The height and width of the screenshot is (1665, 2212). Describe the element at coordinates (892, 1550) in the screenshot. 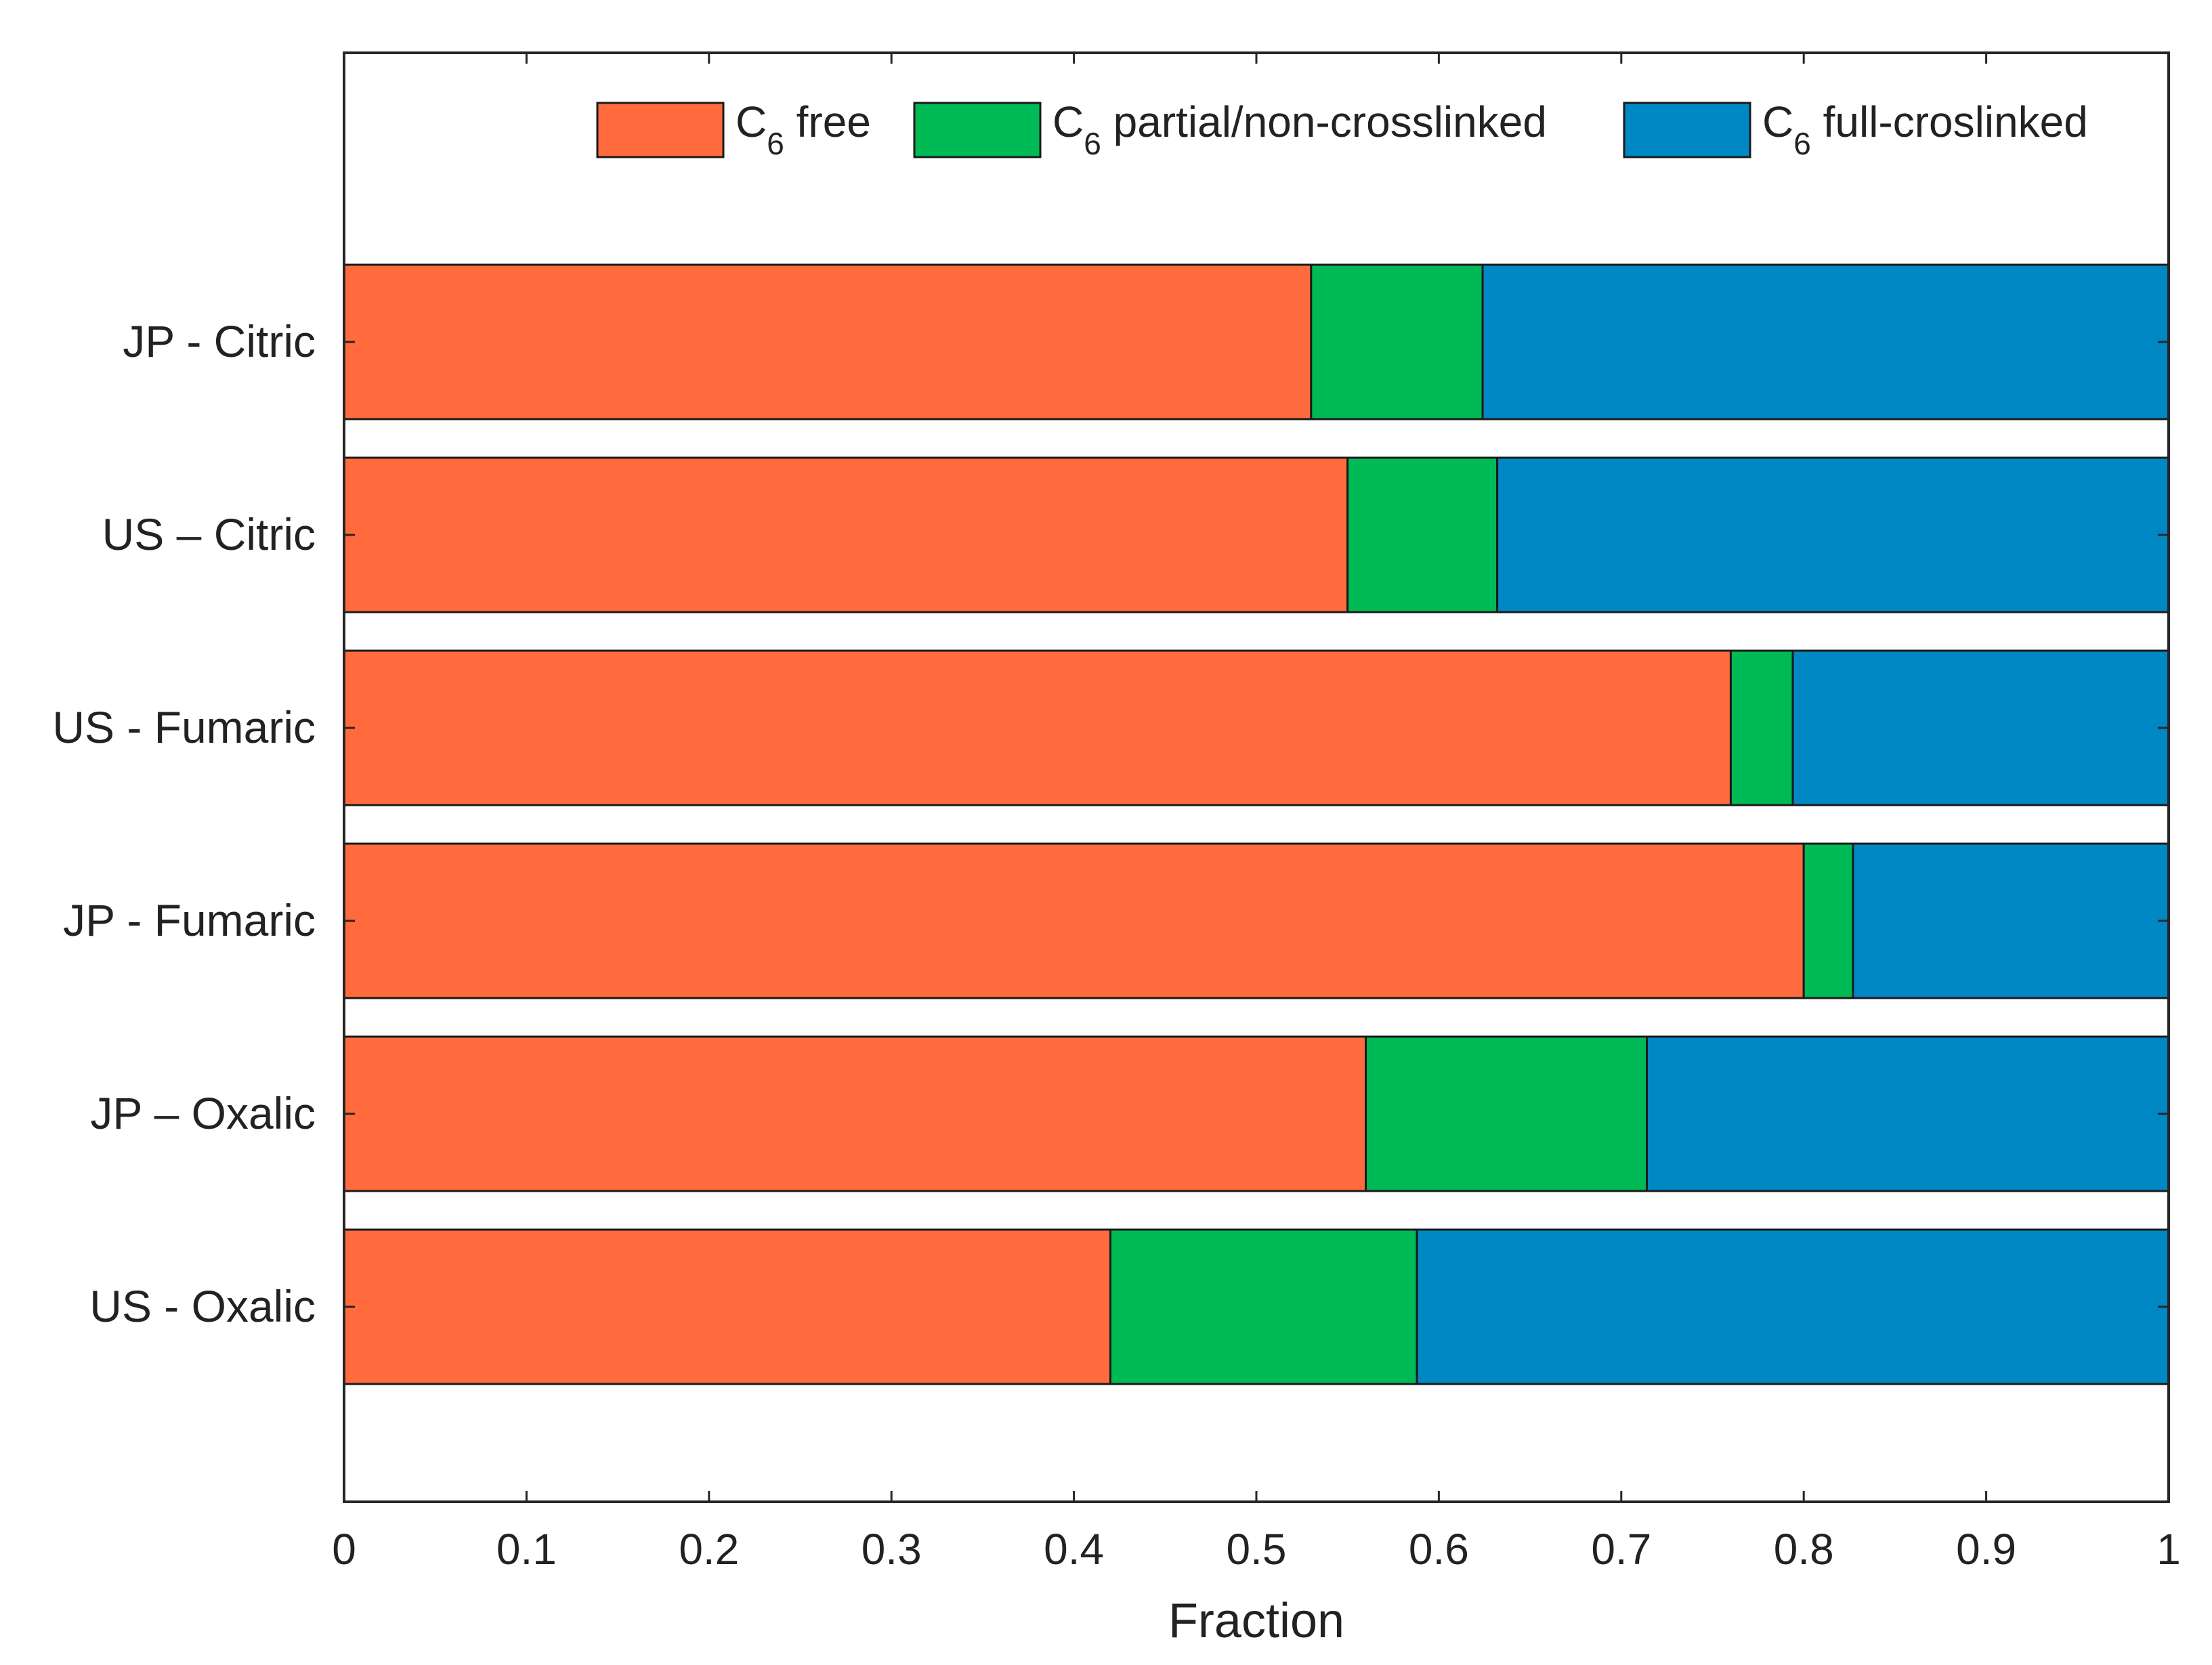

I see `x-tick-label: 0.3` at that location.